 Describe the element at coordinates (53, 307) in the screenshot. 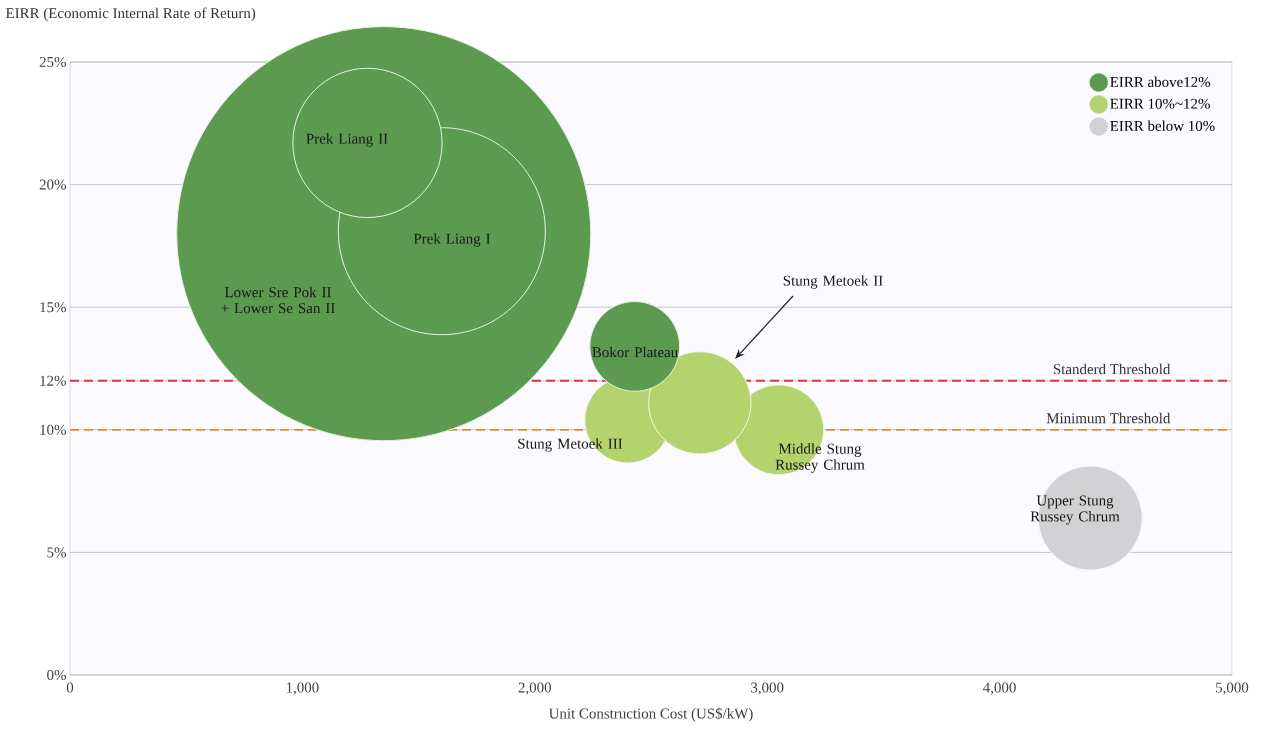

I see `y-tick-label: 15%` at that location.